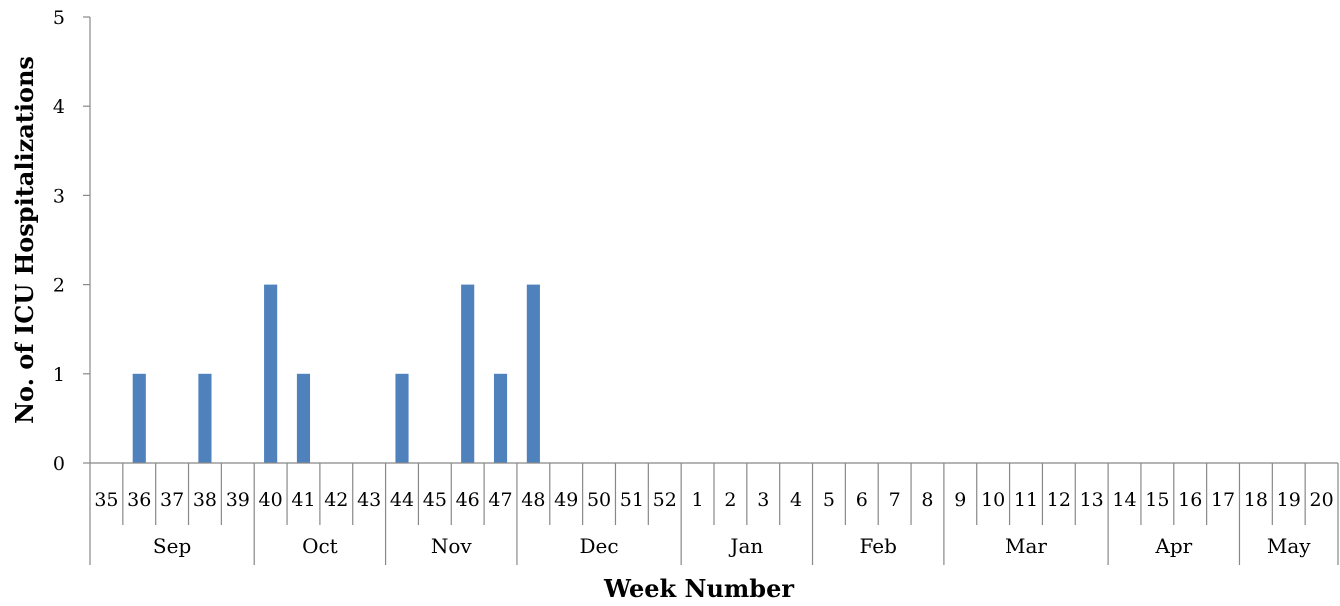 This screenshot has height=606, width=1340. I want to click on x-tick-label: 48, so click(533, 500).